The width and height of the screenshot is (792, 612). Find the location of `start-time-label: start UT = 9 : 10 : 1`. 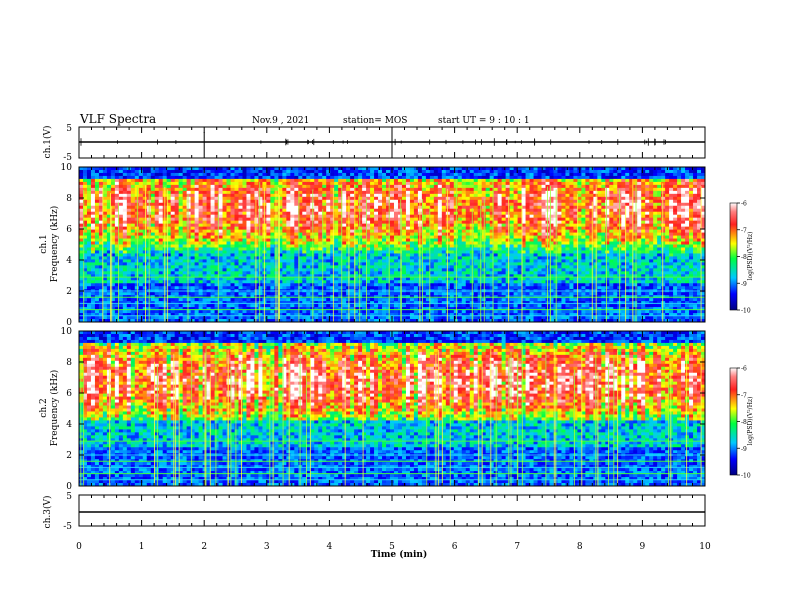

start-time-label: start UT = 9 : 10 : 1 is located at coordinates (484, 121).